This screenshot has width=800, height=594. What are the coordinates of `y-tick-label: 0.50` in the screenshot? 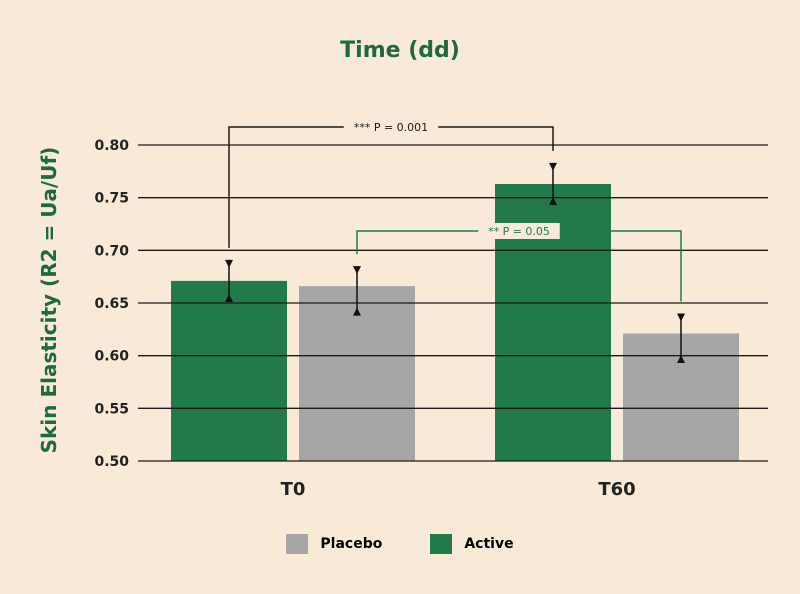 It's located at (111, 462).